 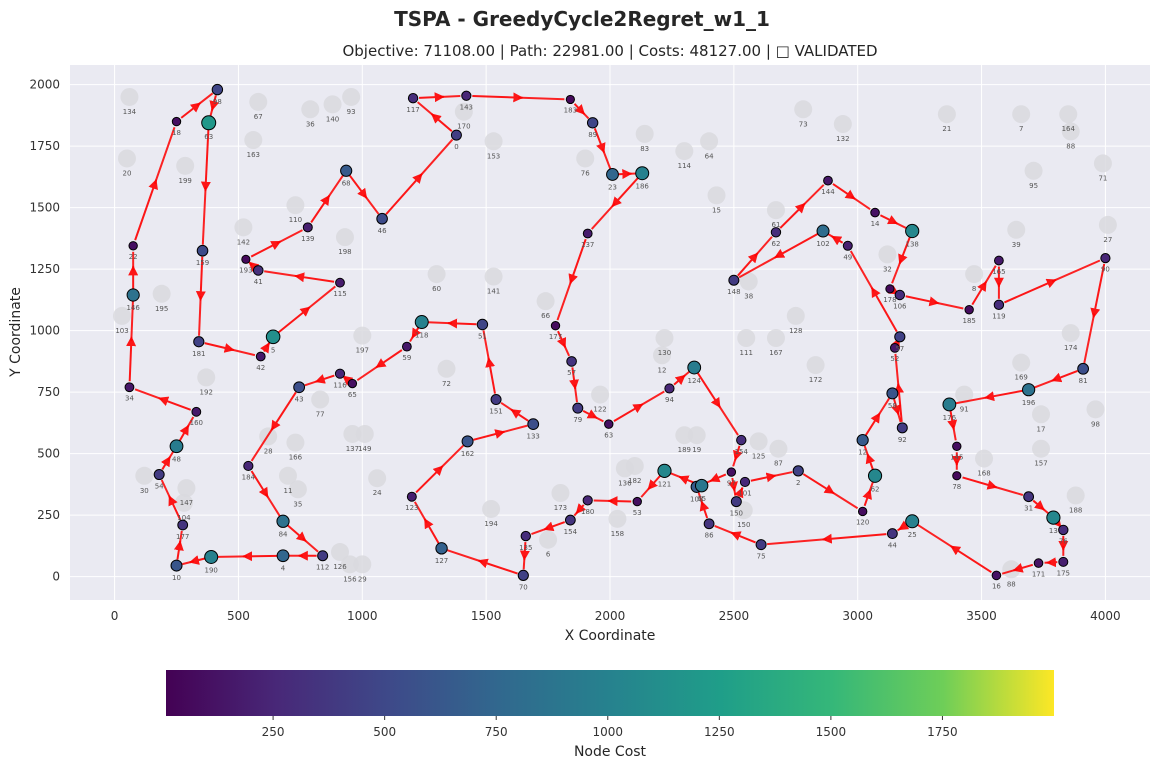 What do you see at coordinates (1041, 429) in the screenshot?
I see `node-label: 17` at bounding box center [1041, 429].